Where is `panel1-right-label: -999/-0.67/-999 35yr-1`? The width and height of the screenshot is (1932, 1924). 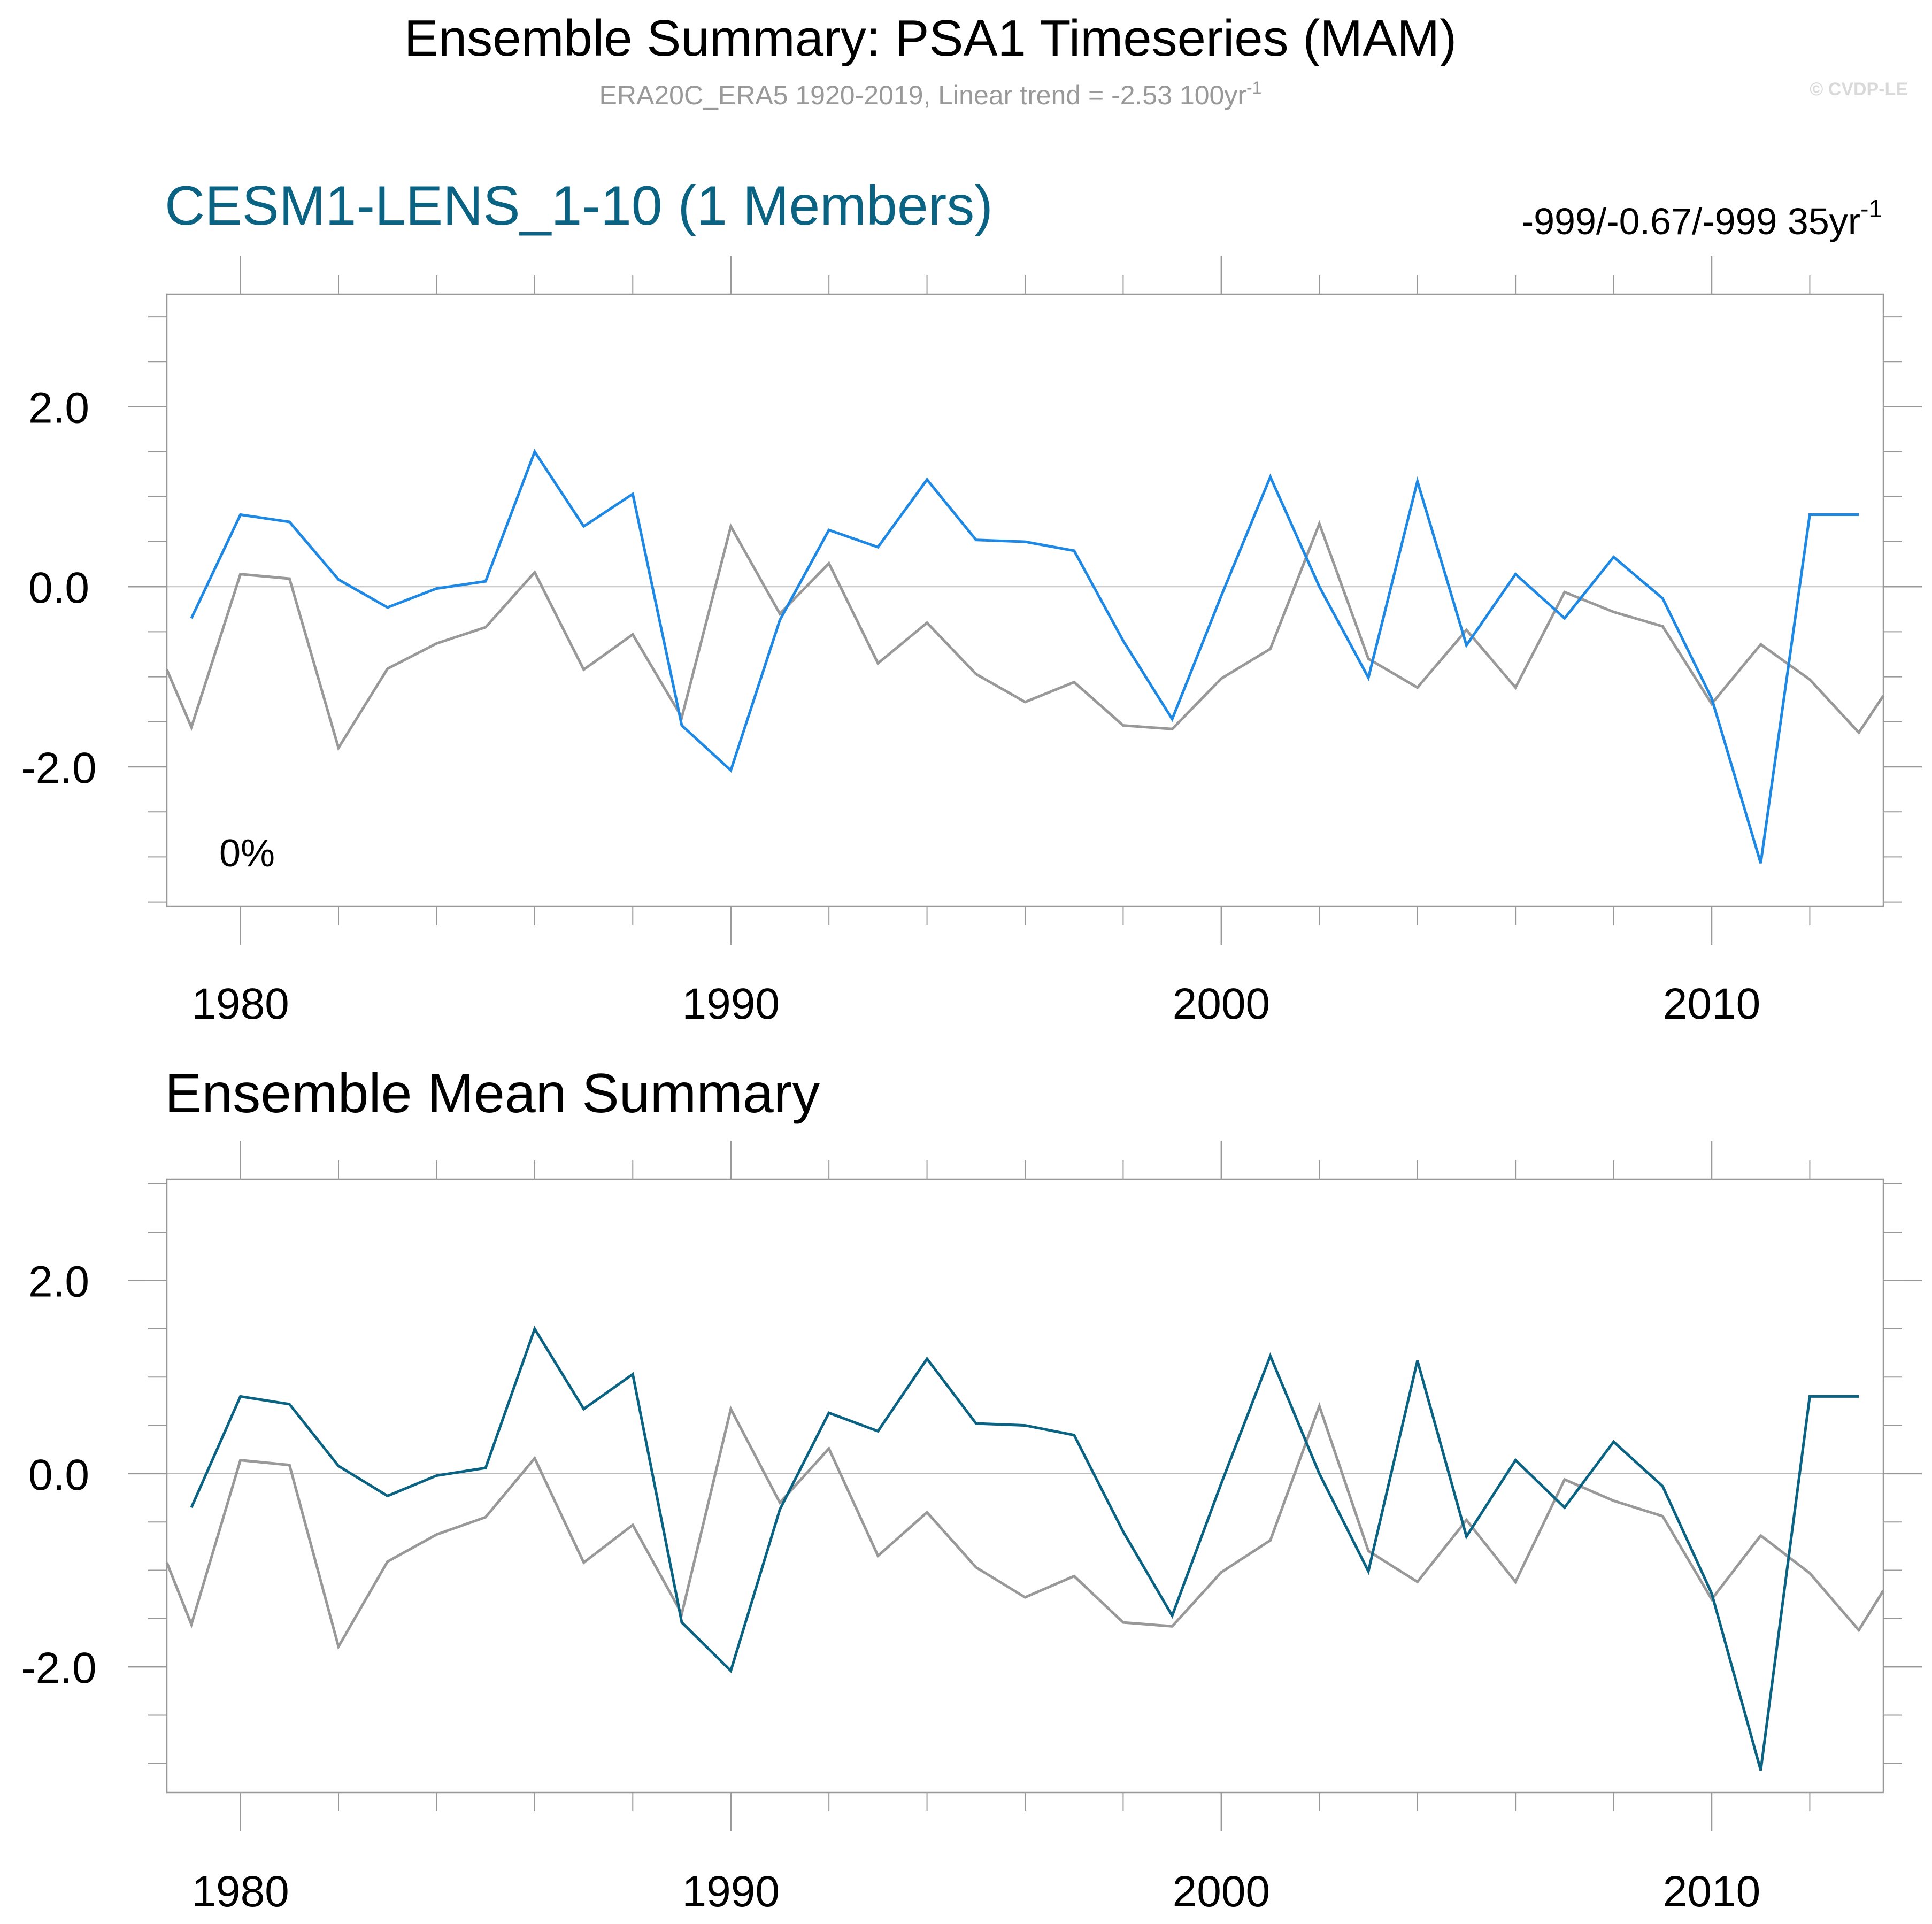
panel1-right-label: -999/-0.67/-999 35yr-1 is located at coordinates (1701, 218).